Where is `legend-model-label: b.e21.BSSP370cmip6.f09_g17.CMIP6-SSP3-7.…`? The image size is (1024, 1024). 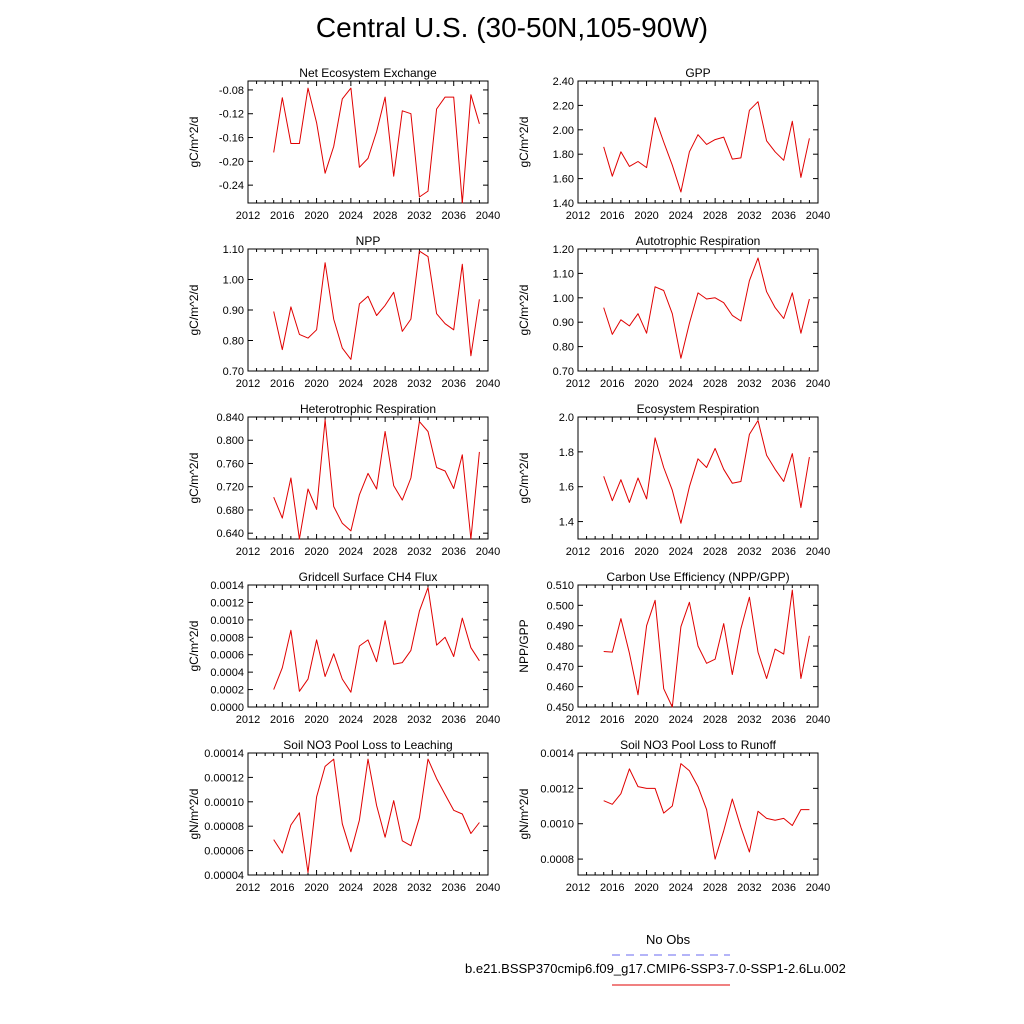 legend-model-label: b.e21.BSSP370cmip6.f09_g17.CMIP6-SSP3-7.… is located at coordinates (655, 968).